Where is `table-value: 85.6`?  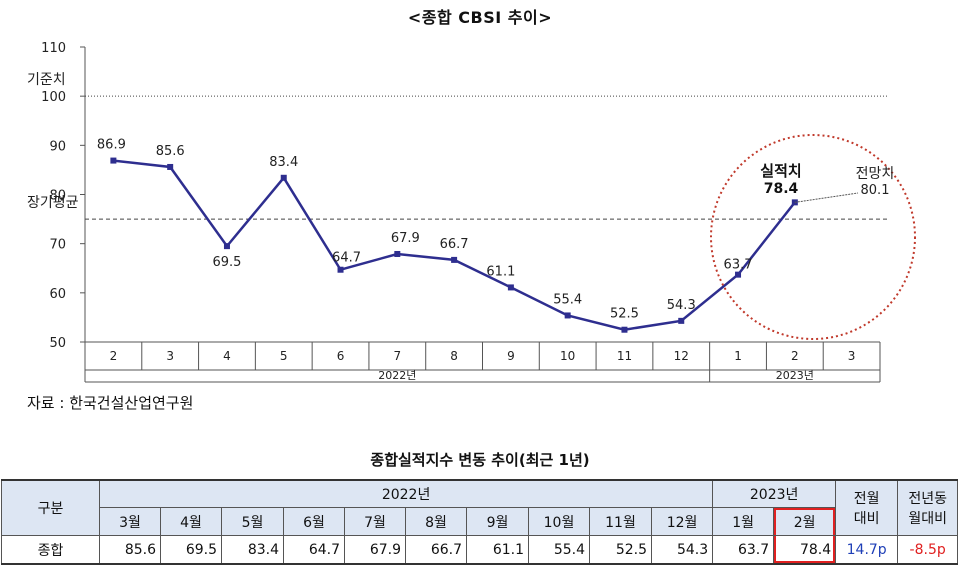 table-value: 85.6 is located at coordinates (130, 550).